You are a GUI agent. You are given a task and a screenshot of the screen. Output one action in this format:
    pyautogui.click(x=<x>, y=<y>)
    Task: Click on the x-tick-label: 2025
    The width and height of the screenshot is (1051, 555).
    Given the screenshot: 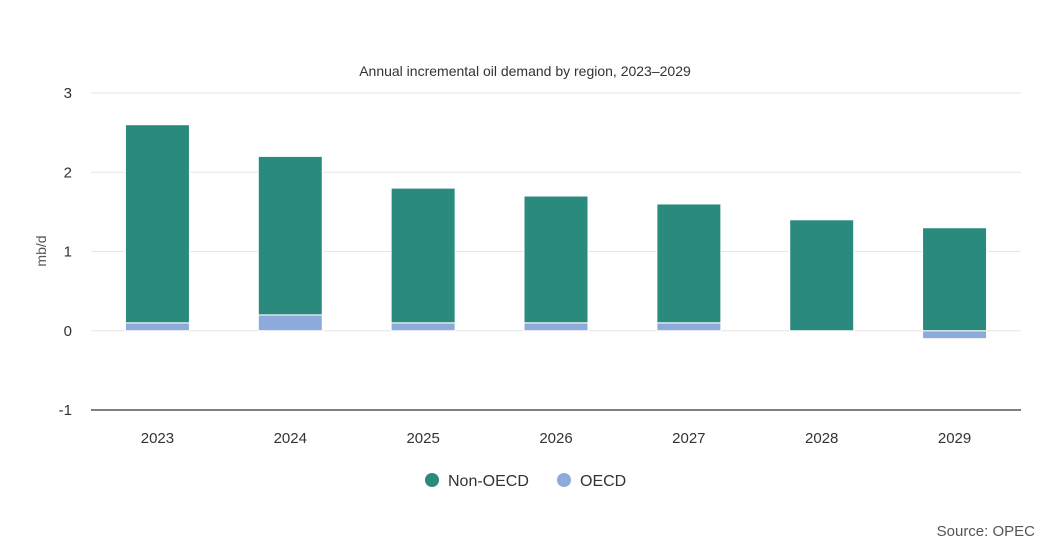 What is the action you would take?
    pyautogui.click(x=422, y=438)
    